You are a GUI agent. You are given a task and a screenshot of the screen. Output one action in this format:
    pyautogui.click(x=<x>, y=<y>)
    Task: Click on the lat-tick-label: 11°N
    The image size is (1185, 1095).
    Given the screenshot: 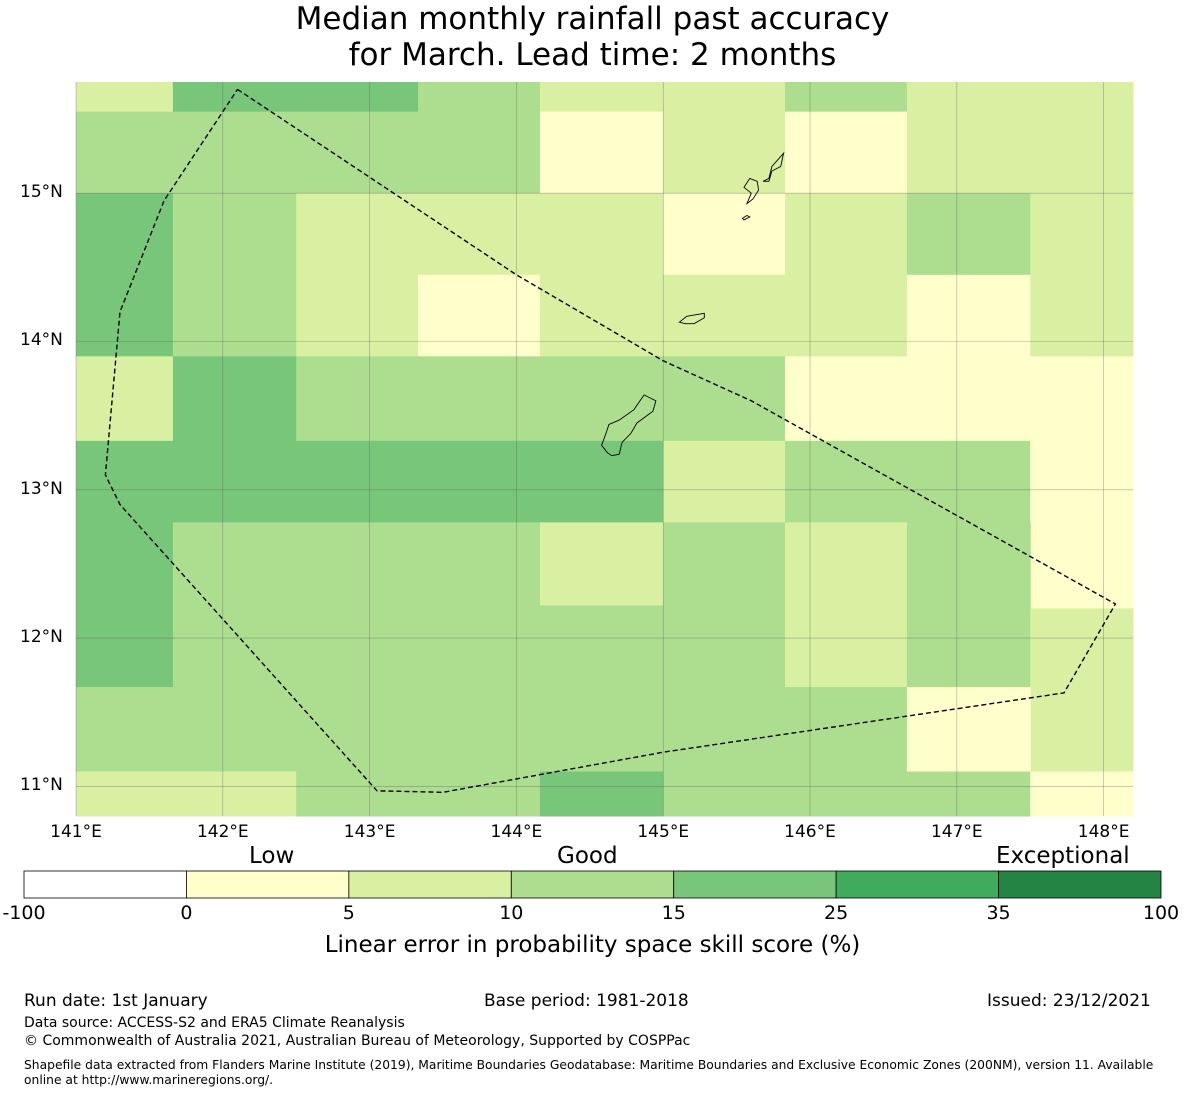 What is the action you would take?
    pyautogui.click(x=41, y=785)
    